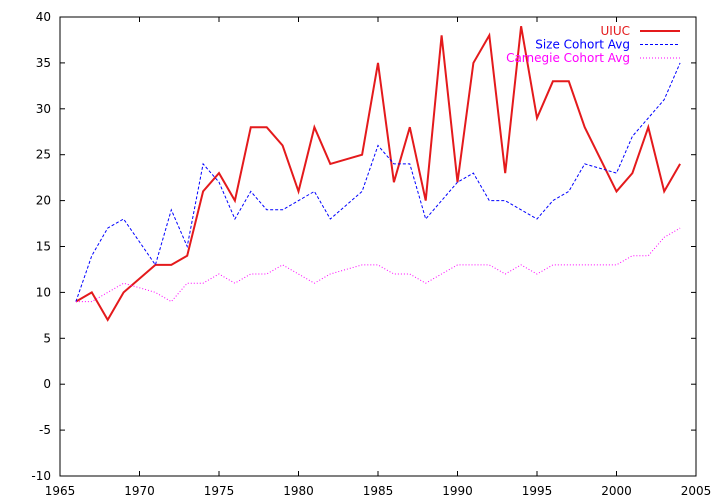 The width and height of the screenshot is (720, 504). Describe the element at coordinates (43, 155) in the screenshot. I see `y-tick-label-7: 25` at that location.